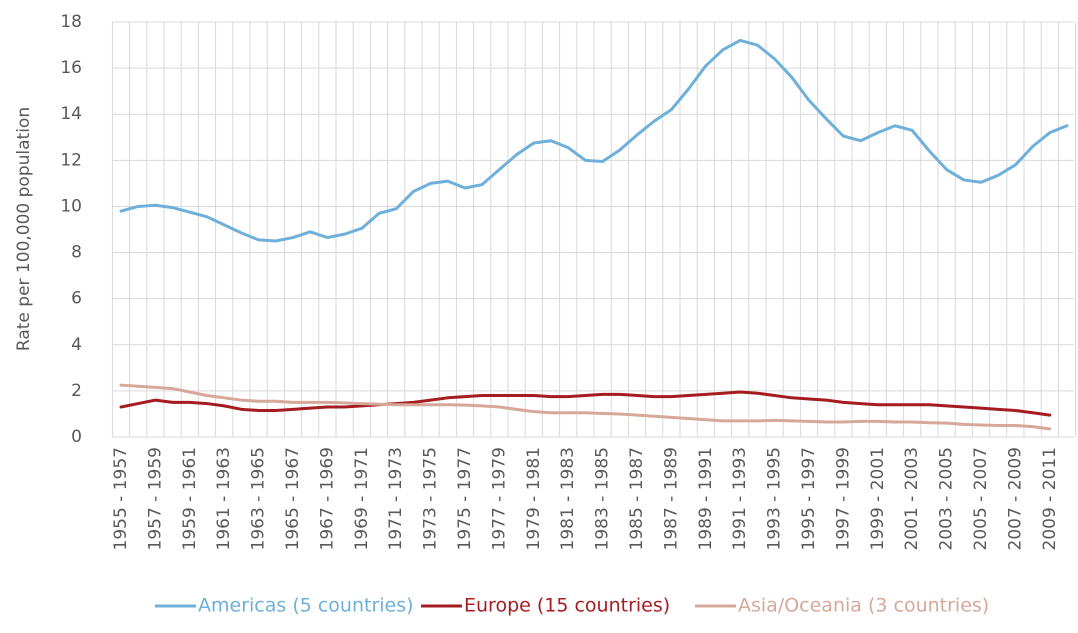 This screenshot has height=633, width=1078. What do you see at coordinates (534, 498) in the screenshot?
I see `x-tick-label: 1979 - 1981` at bounding box center [534, 498].